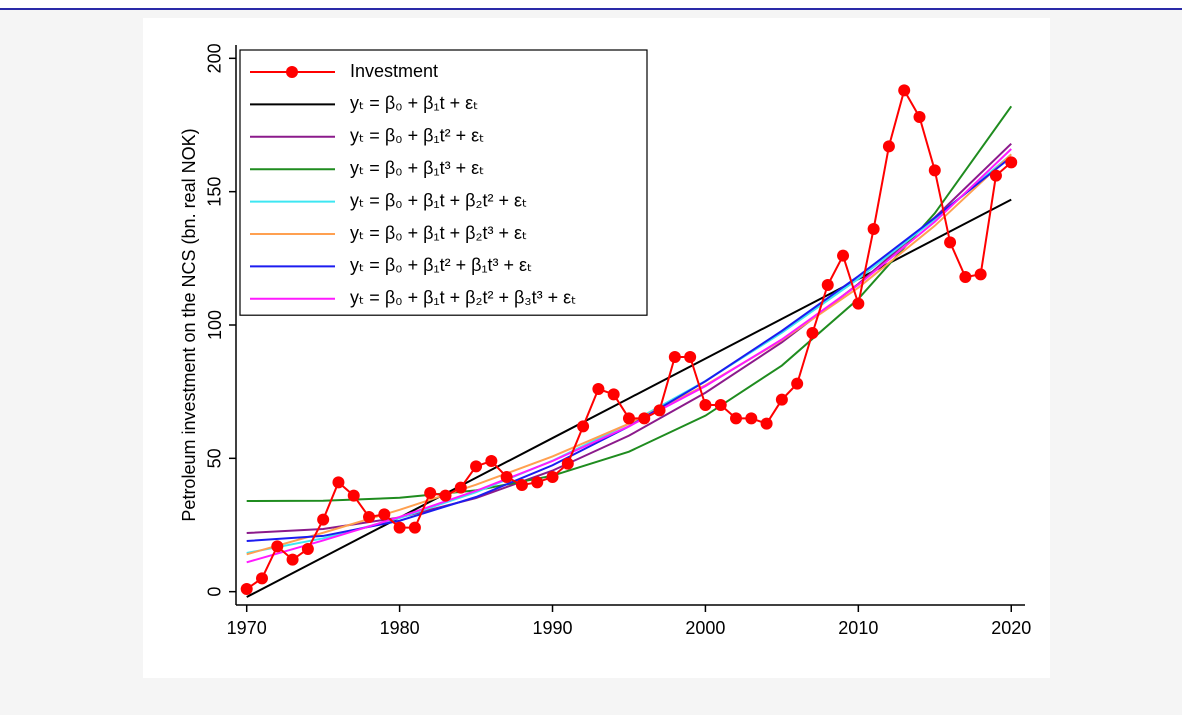  I want to click on y-tick-label: 200, so click(215, 58).